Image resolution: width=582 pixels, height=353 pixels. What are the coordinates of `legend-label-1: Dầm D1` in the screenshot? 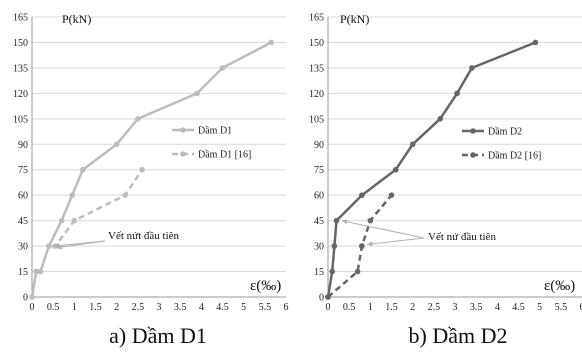 It's located at (215, 131).